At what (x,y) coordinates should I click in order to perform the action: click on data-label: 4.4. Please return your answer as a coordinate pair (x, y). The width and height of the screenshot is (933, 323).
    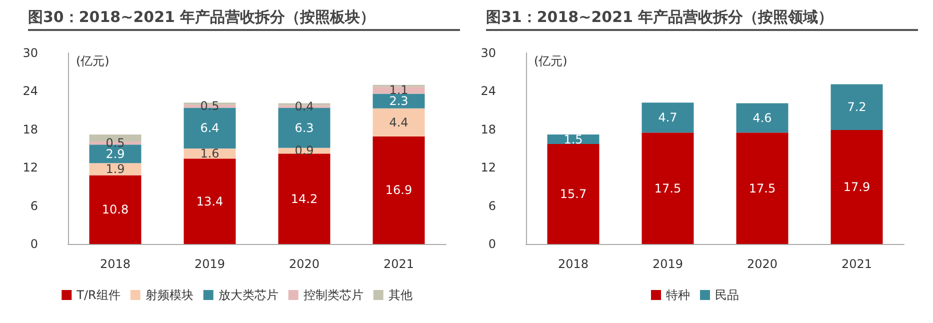
    Looking at the image, I should click on (398, 122).